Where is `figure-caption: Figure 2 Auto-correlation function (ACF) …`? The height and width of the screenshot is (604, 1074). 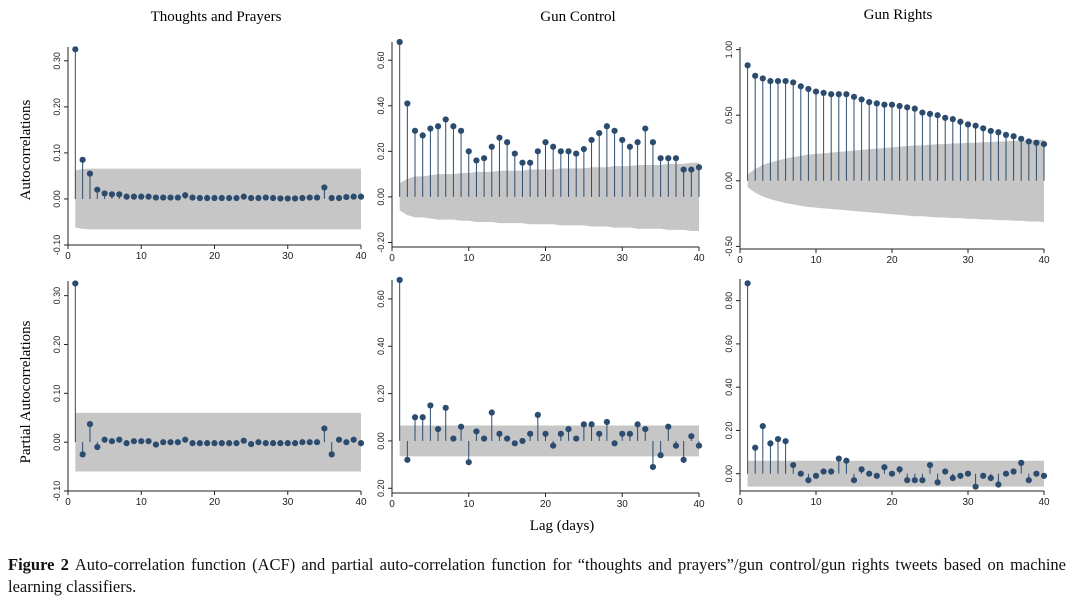 figure-caption: Figure 2 Auto-correlation function (ACF) … is located at coordinates (537, 576).